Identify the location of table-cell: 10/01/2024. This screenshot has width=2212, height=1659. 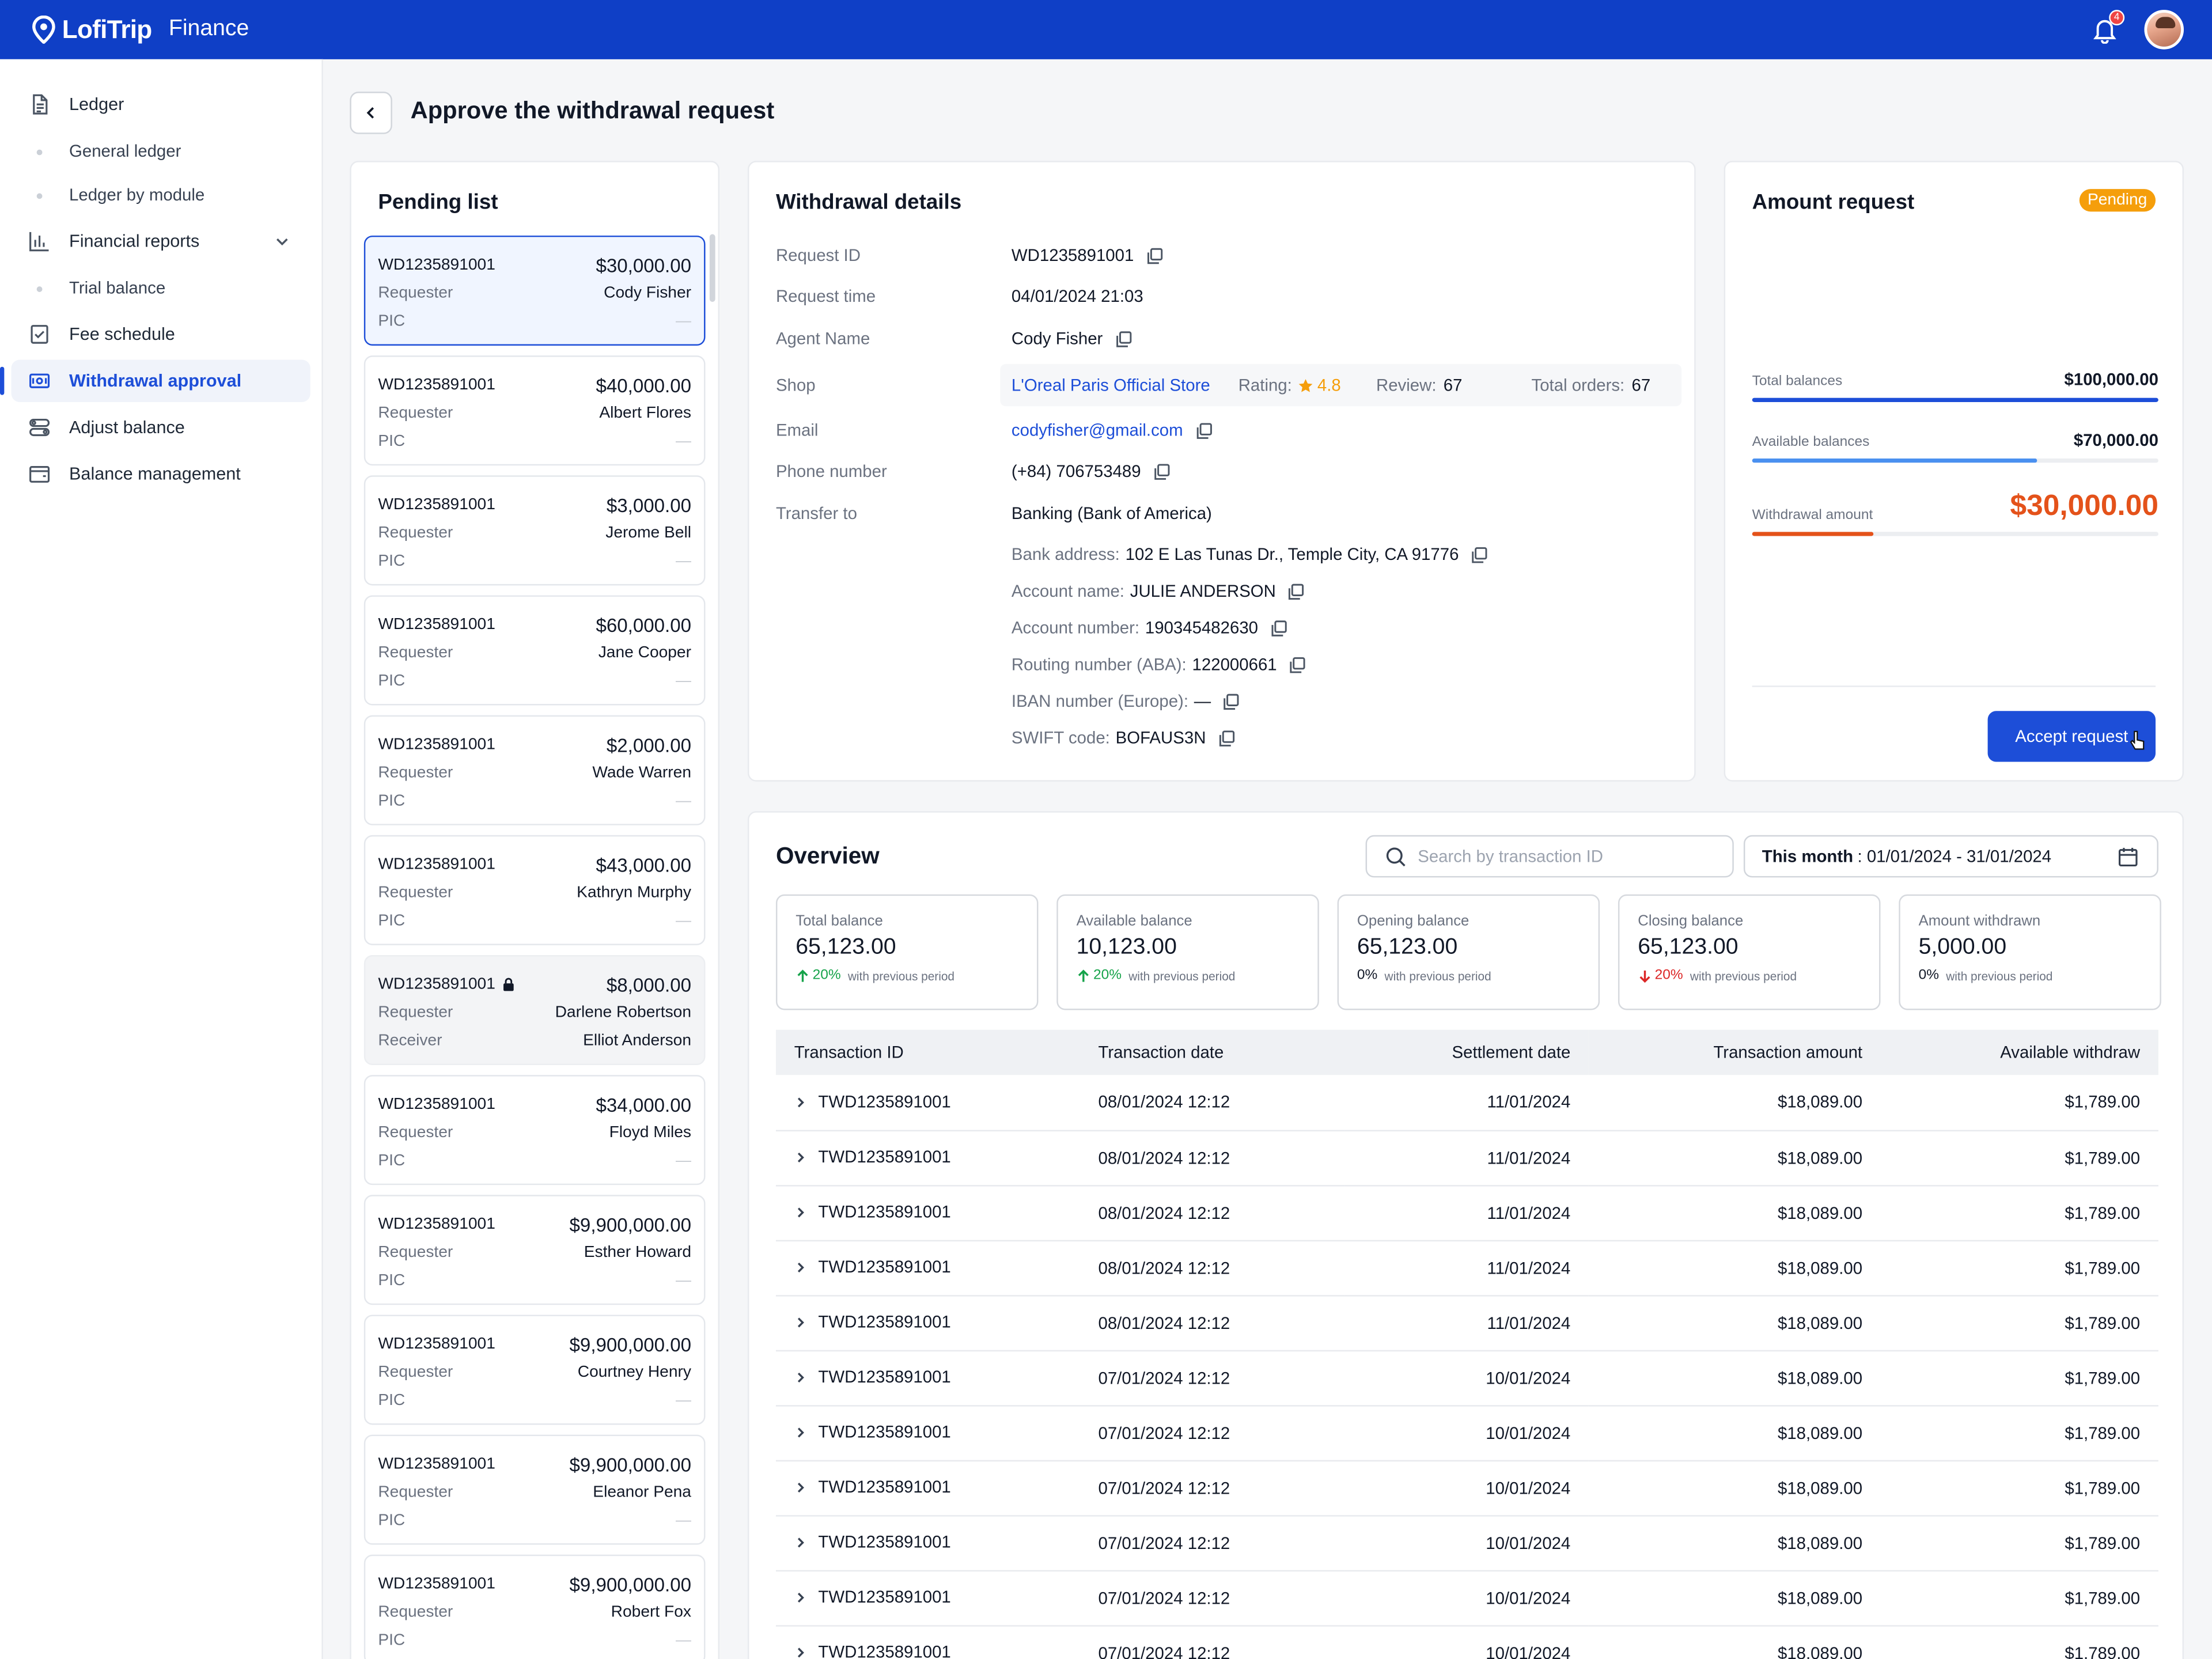
(1466, 1642).